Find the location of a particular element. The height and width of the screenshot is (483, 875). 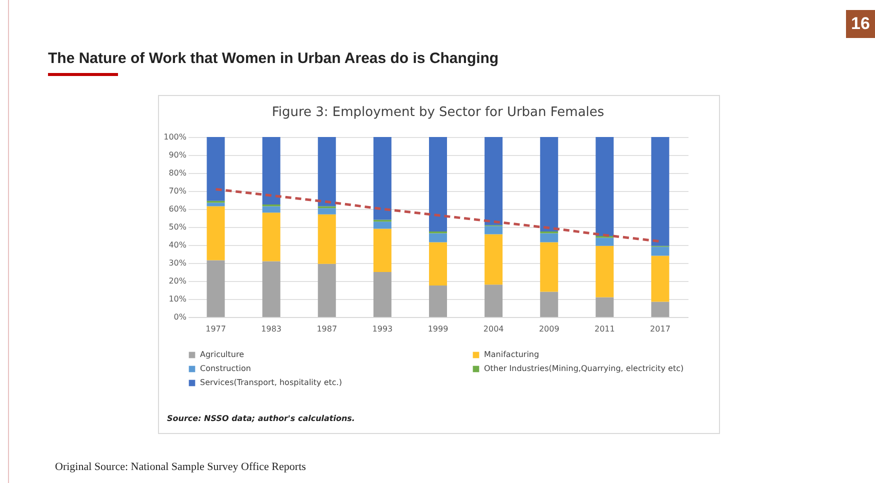

legend-label: Services(Transport, hospitality etc.) is located at coordinates (271, 382).